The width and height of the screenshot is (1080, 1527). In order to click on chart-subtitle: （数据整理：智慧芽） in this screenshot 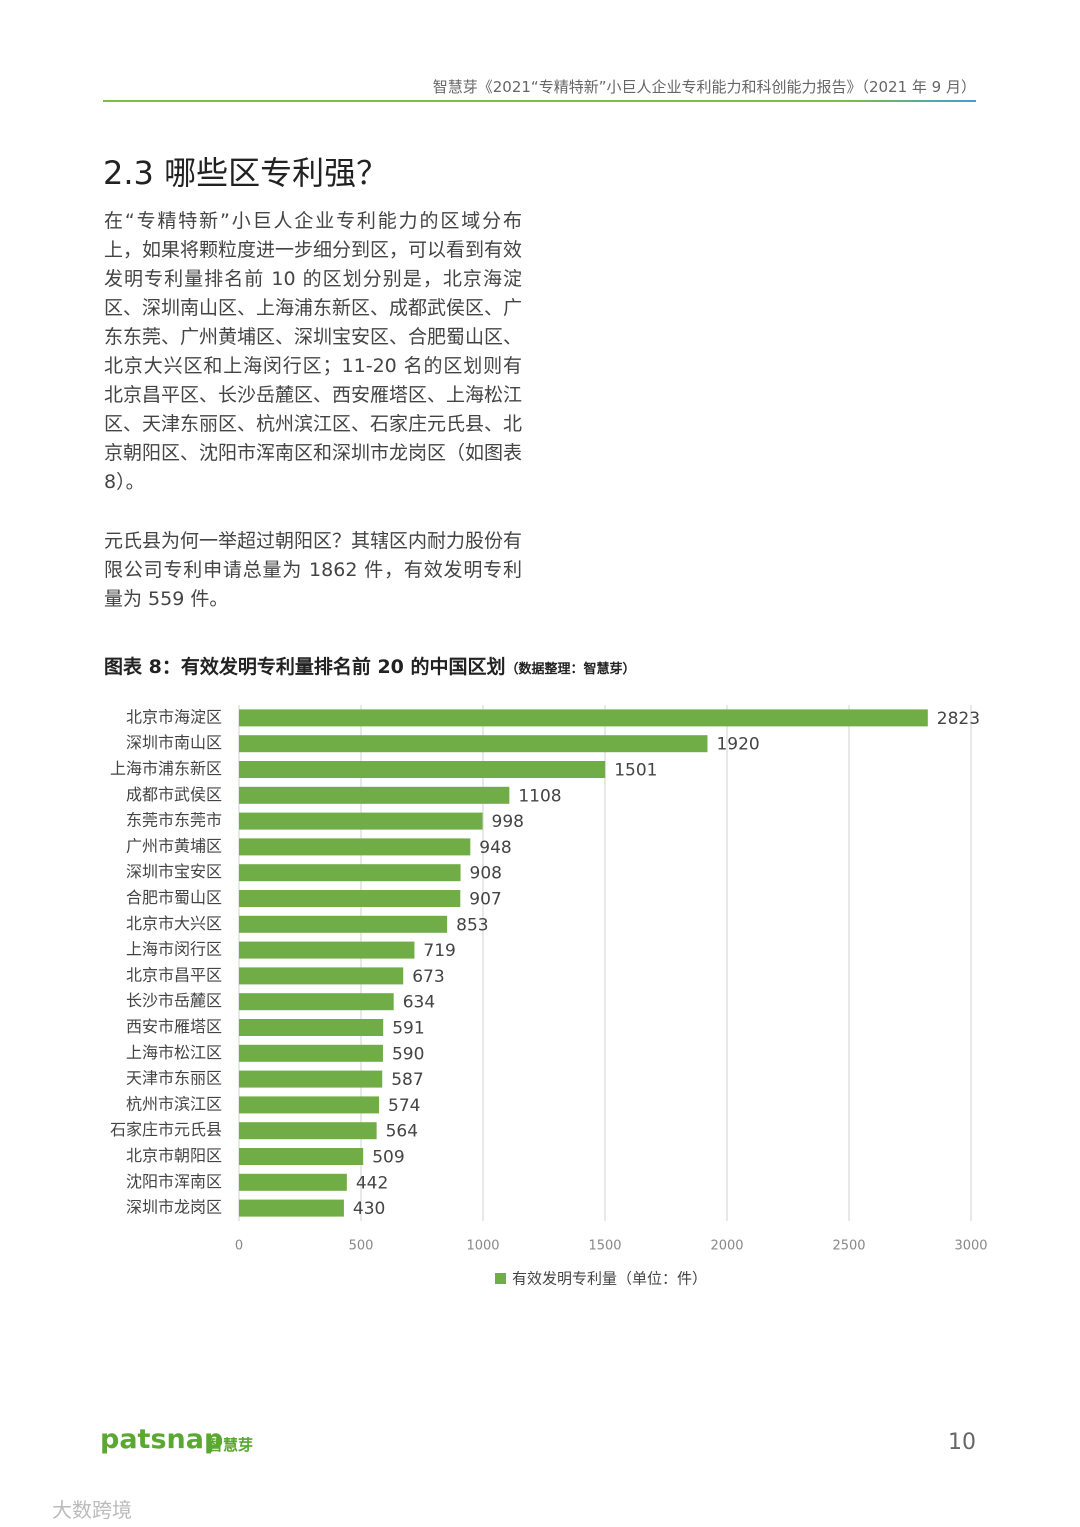, I will do `click(570, 669)`.